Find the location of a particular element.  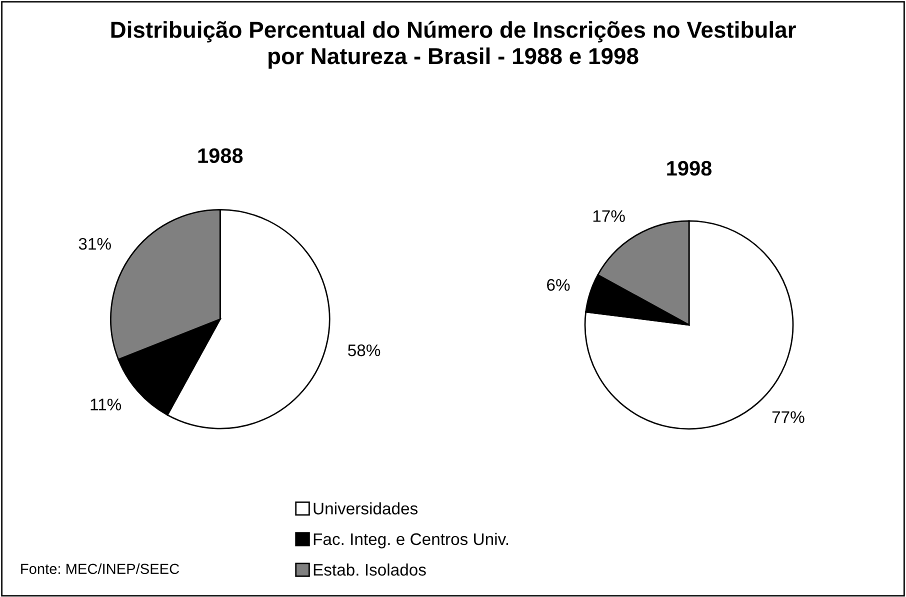

chart-title: 1988 is located at coordinates (220, 156).